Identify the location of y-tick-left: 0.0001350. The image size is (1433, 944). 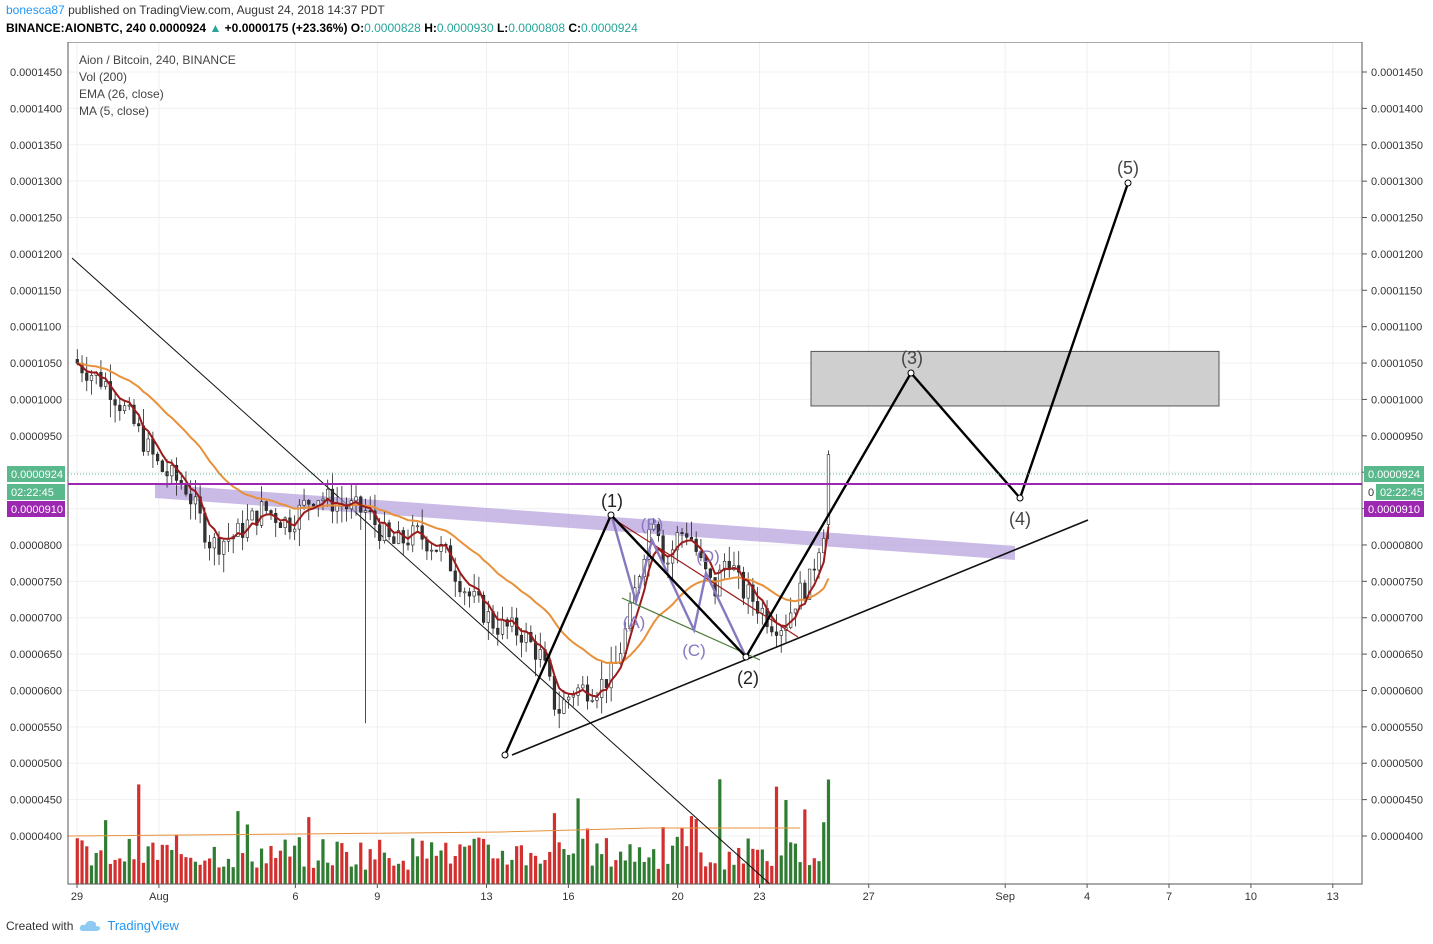
(36, 146).